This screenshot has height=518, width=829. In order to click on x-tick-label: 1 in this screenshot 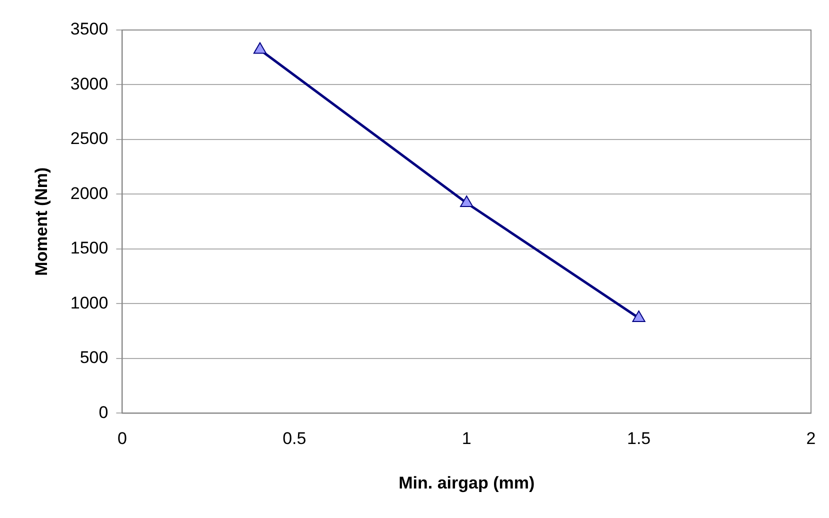, I will do `click(467, 438)`.